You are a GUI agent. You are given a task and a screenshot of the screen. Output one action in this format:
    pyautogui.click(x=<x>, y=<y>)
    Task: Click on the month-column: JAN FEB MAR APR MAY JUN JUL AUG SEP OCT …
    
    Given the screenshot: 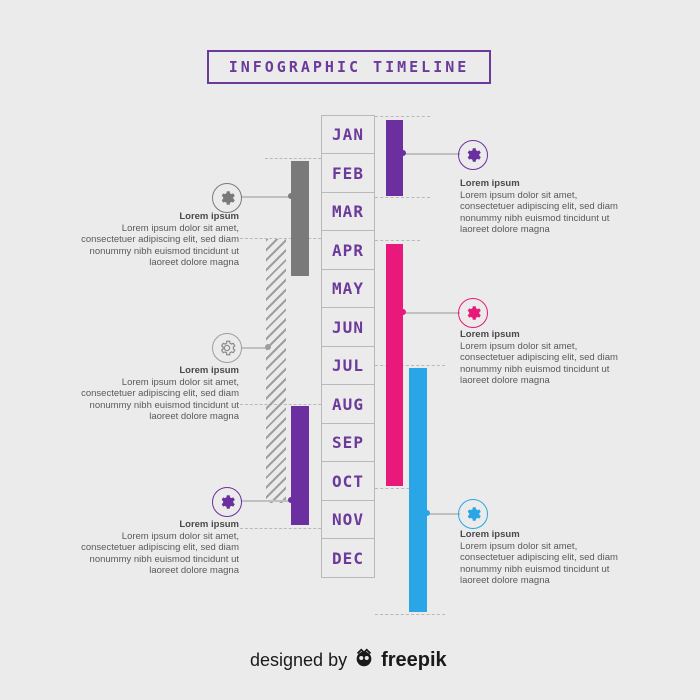 What is the action you would take?
    pyautogui.click(x=348, y=346)
    